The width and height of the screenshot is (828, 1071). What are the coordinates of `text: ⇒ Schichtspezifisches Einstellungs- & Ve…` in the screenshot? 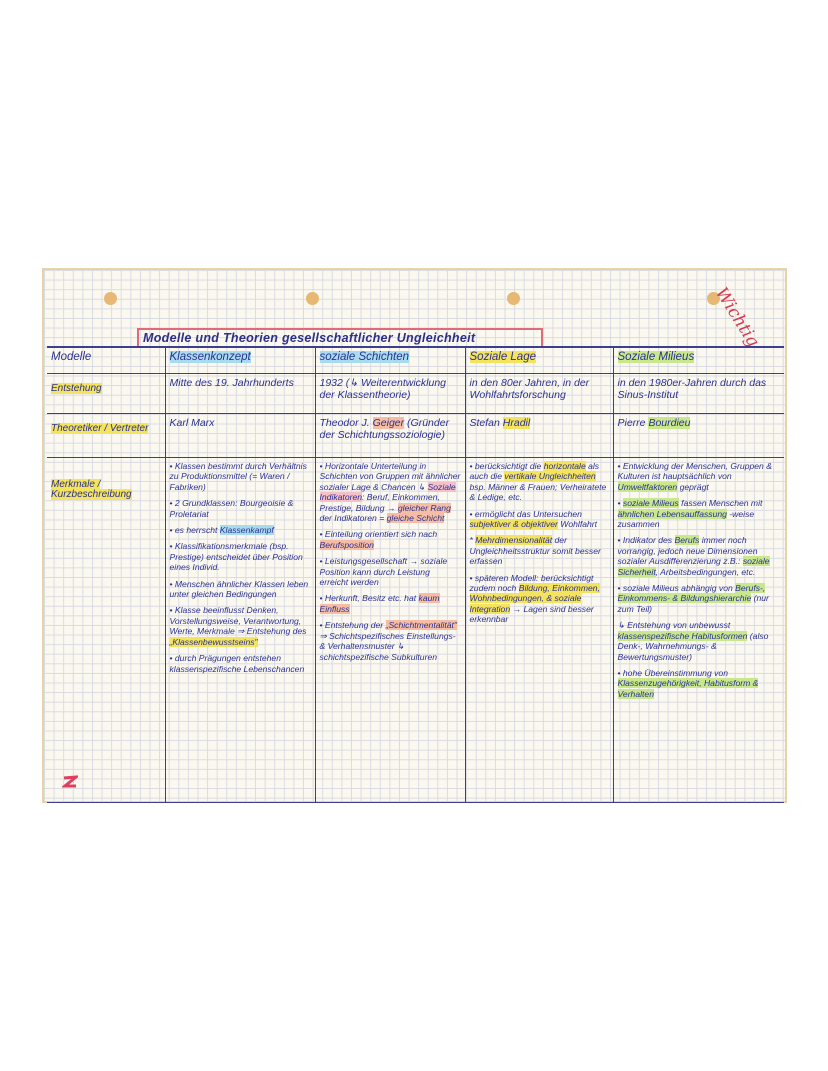 It's located at (387, 646).